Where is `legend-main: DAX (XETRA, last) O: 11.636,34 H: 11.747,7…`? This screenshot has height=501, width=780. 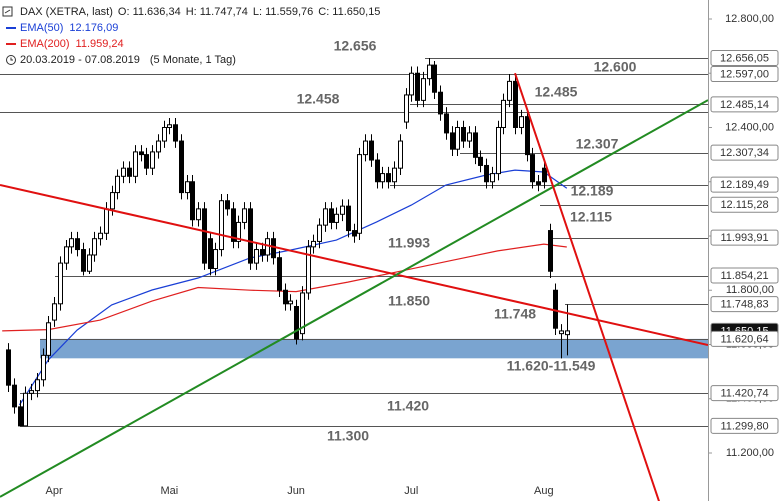 legend-main: DAX (XETRA, last) O: 11.636,34 H: 11.747,7… is located at coordinates (200, 12).